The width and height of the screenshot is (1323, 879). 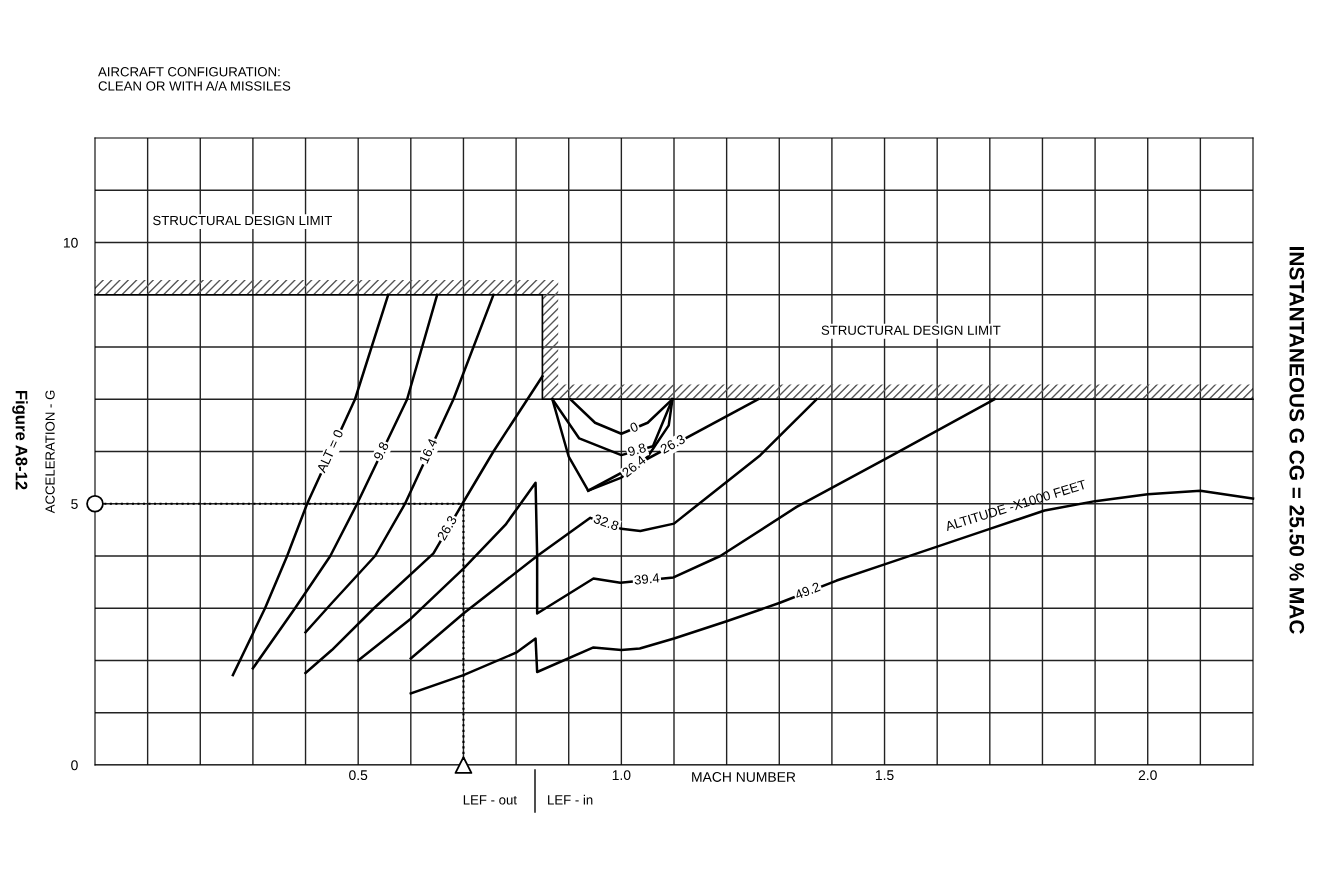 What do you see at coordinates (74, 504) in the screenshot?
I see `y-tick-label: 5` at bounding box center [74, 504].